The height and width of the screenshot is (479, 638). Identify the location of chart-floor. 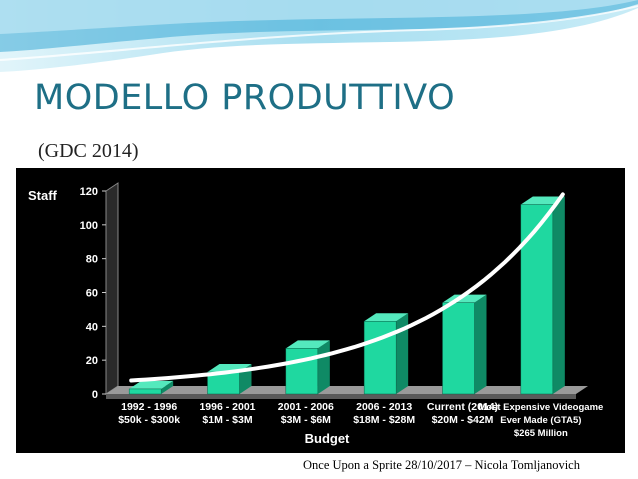
(347, 390).